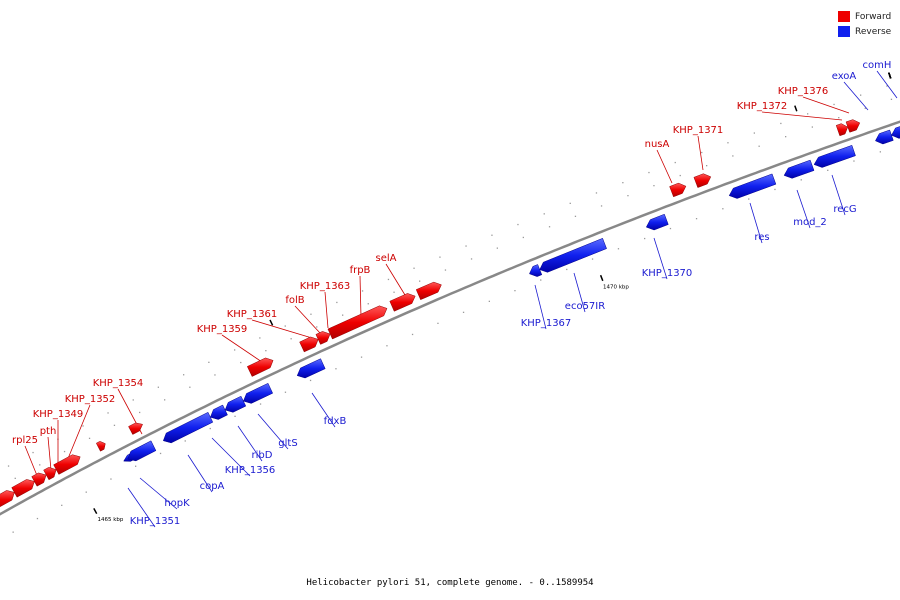 This screenshot has width=900, height=600. Describe the element at coordinates (212, 486) in the screenshot. I see `gene-label-copA: copA` at that location.